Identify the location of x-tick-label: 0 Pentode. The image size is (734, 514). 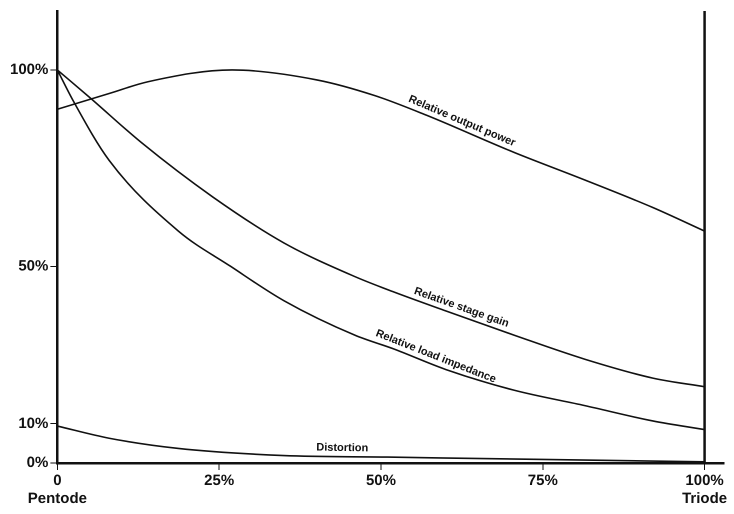
(57, 490).